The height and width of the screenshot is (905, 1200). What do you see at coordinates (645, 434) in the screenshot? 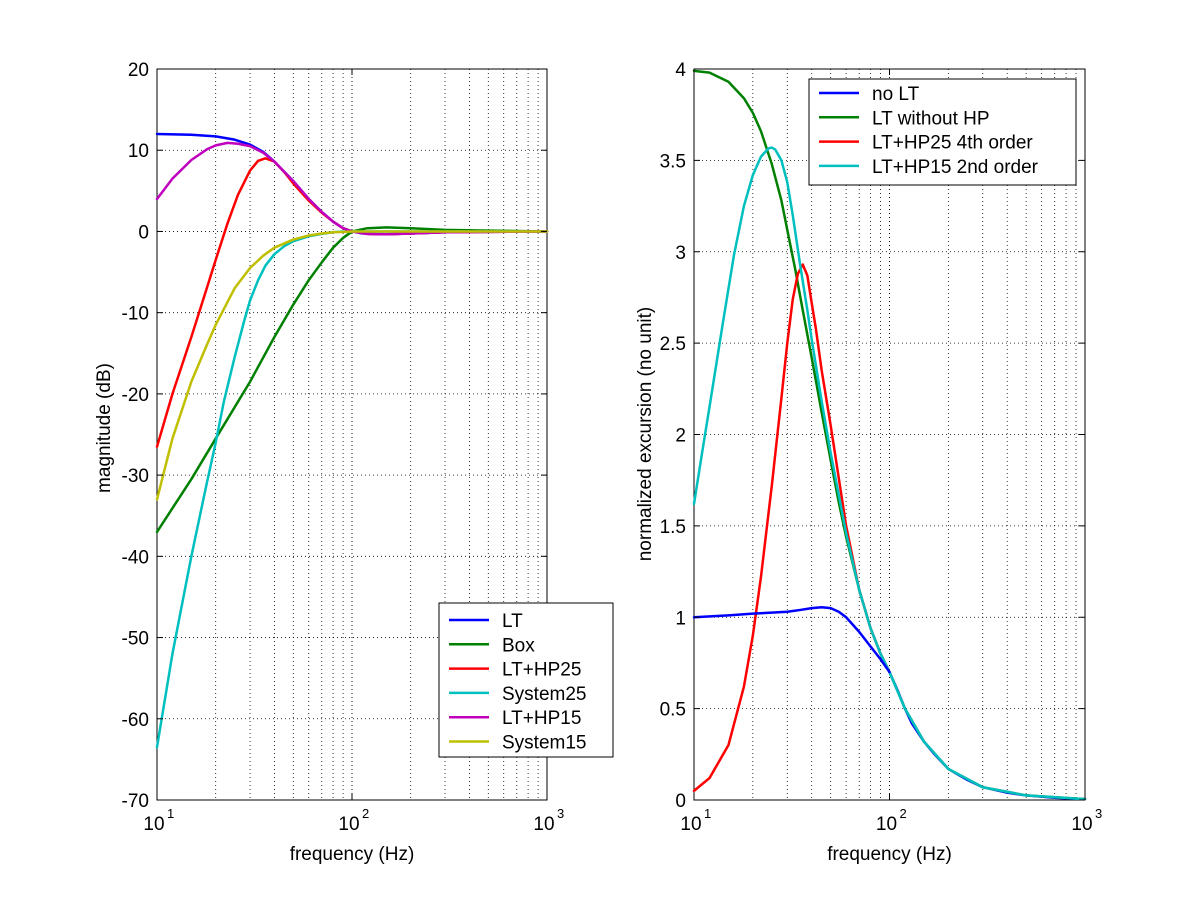
I see `excursion-y-axis-label: normalized excursion (no unit)` at bounding box center [645, 434].